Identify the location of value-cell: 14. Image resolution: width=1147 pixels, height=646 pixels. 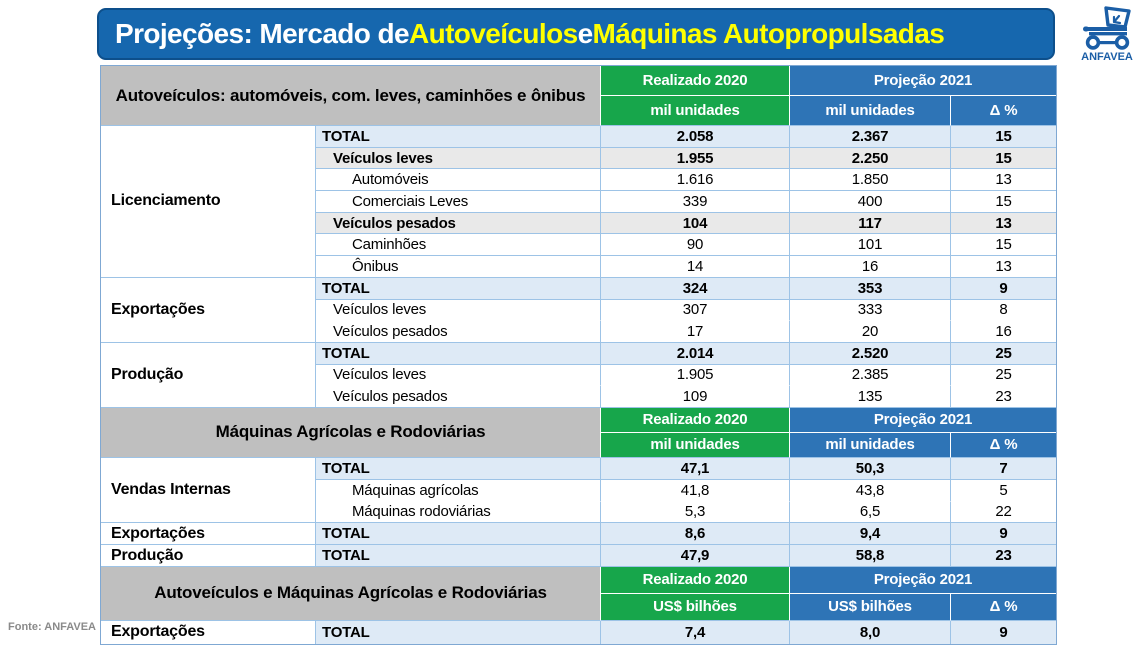
(695, 267).